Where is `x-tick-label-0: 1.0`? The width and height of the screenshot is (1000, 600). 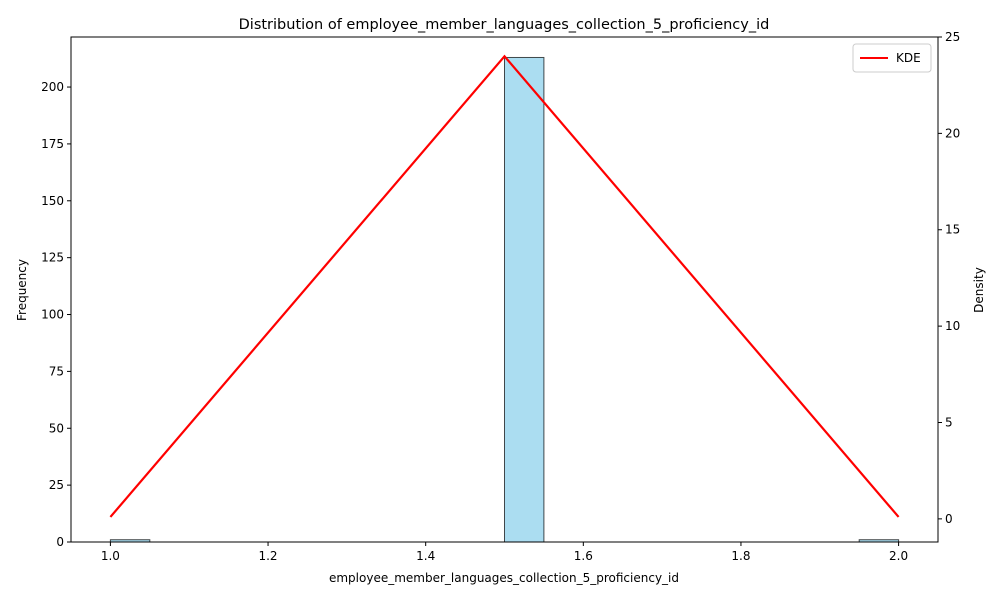 x-tick-label-0: 1.0 is located at coordinates (110, 556).